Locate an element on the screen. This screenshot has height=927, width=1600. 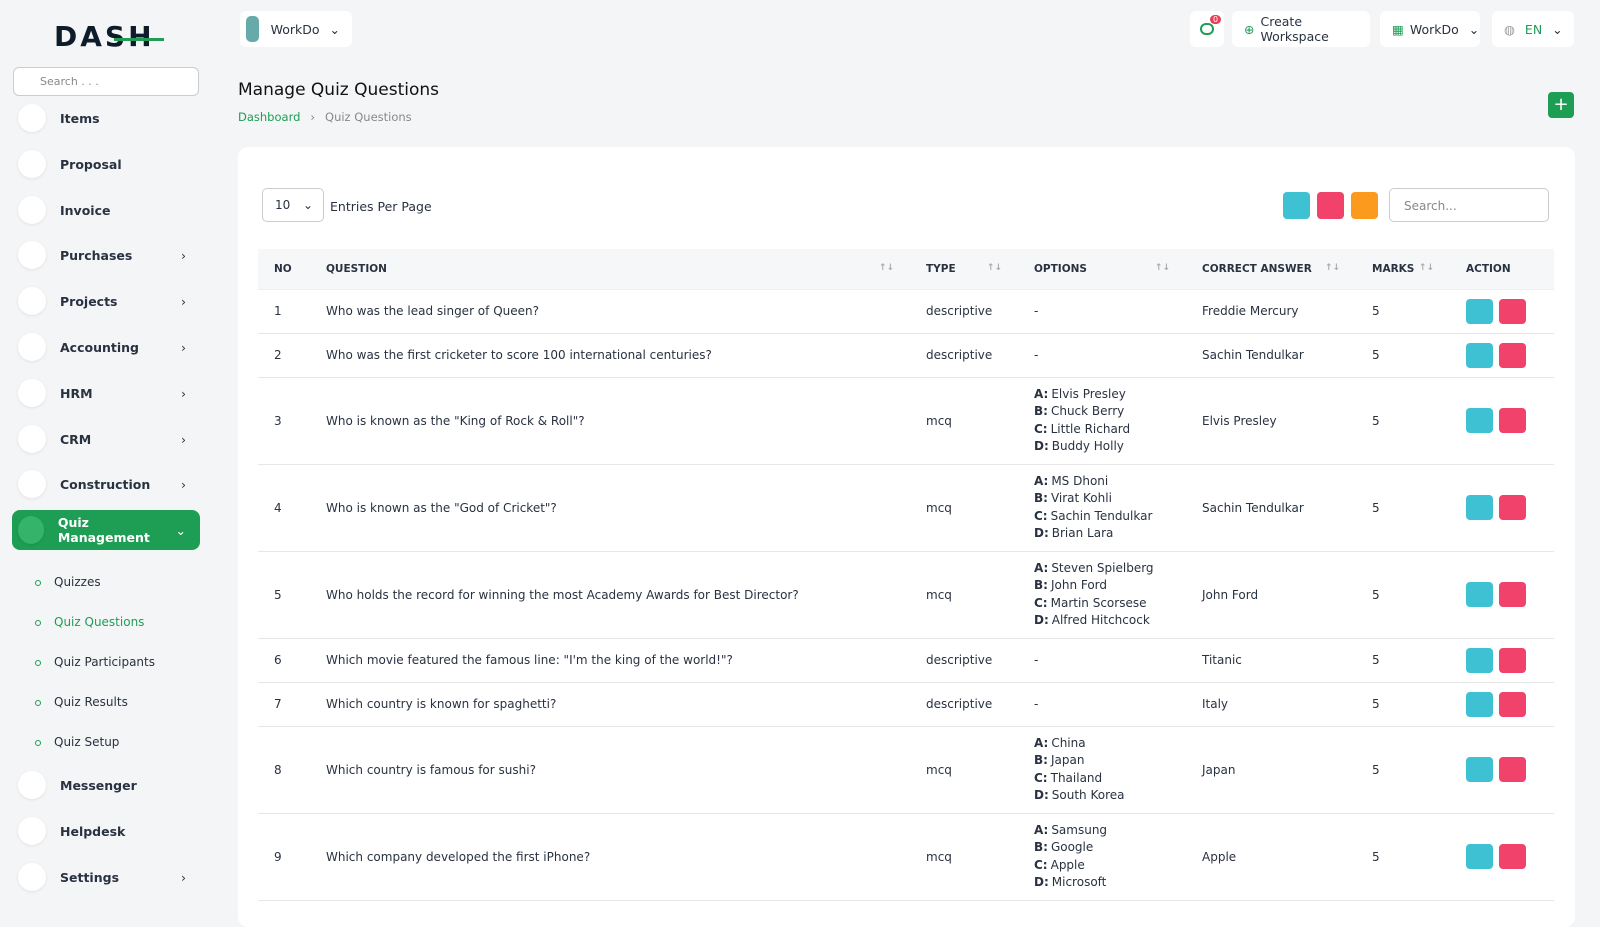
messages-button: 0 is located at coordinates (1207, 29).